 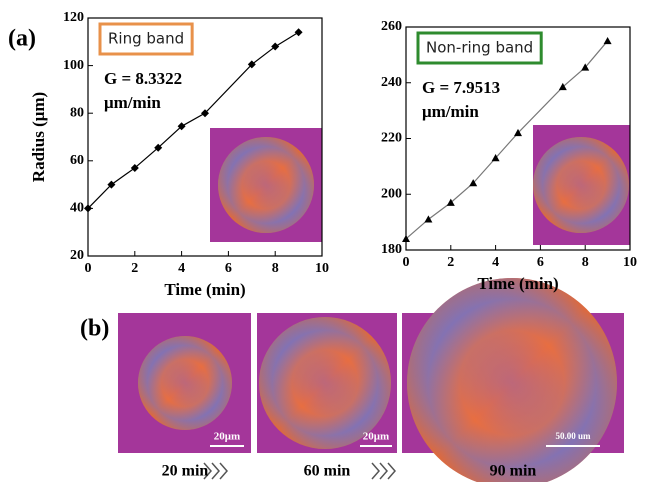 What do you see at coordinates (327, 471) in the screenshot?
I see `micrograph-time: 60 min` at bounding box center [327, 471].